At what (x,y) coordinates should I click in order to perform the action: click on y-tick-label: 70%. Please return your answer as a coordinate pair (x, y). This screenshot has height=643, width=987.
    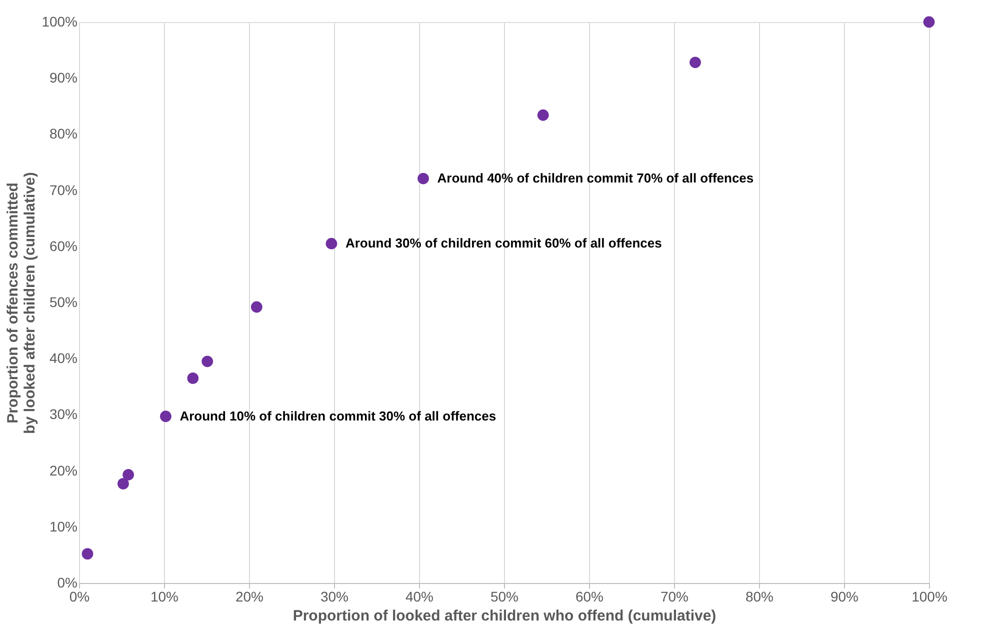
    Looking at the image, I should click on (63, 190).